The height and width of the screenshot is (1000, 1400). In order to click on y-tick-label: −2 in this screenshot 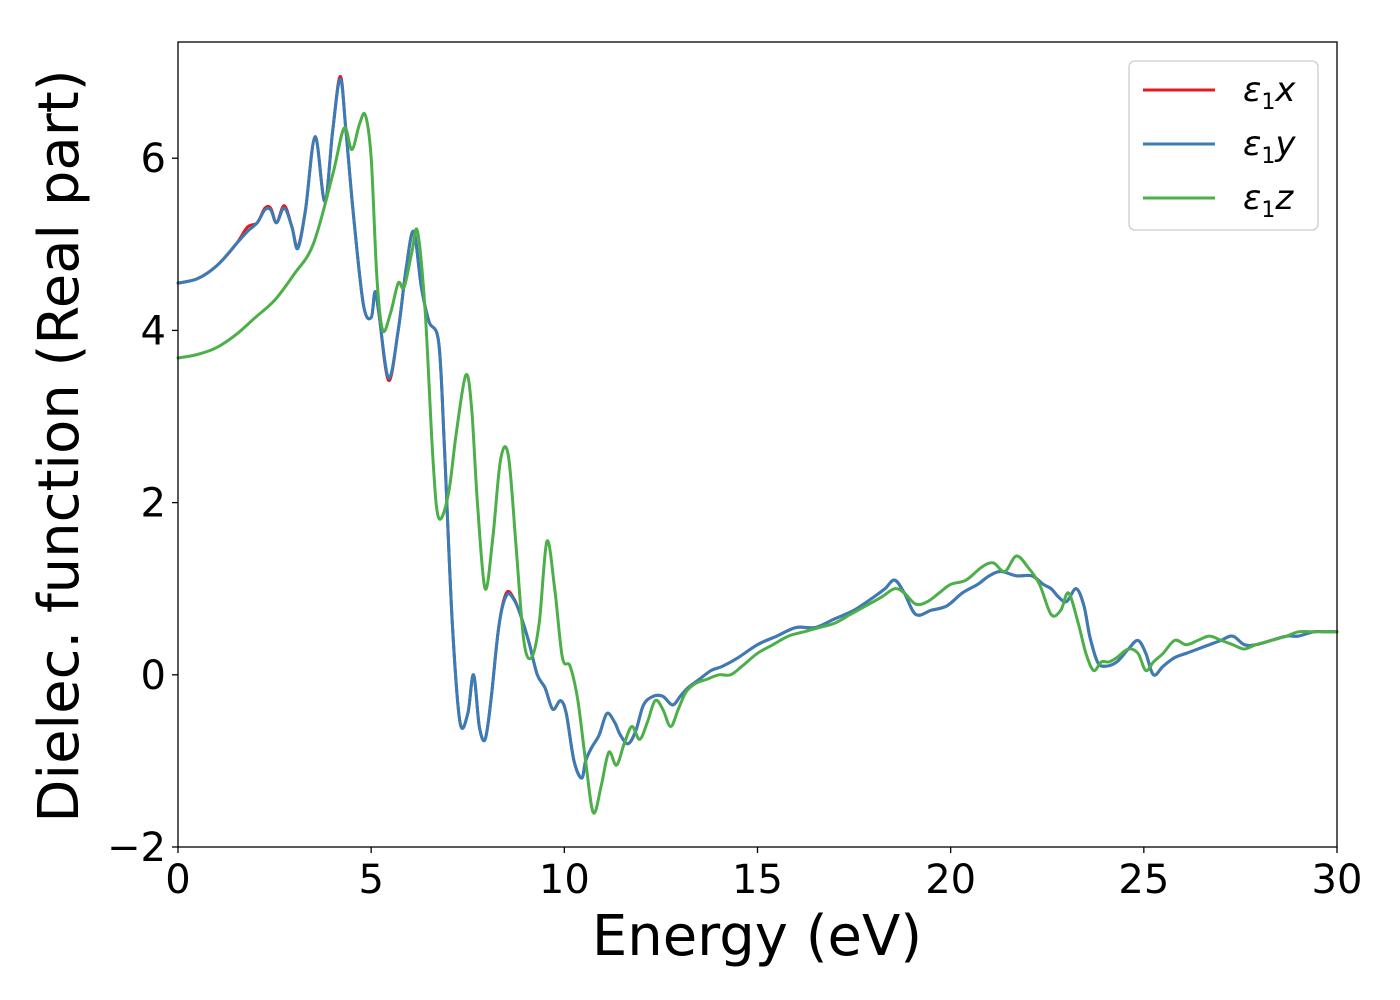, I will do `click(136, 848)`.